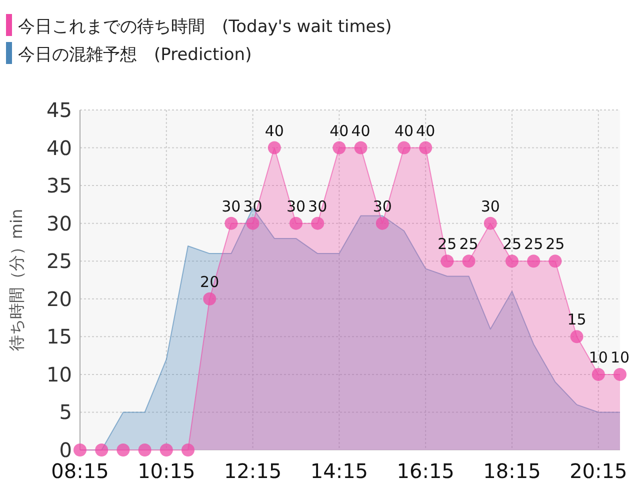 The image size is (640, 500). What do you see at coordinates (512, 471) in the screenshot?
I see `x-tick-label: 18:15` at bounding box center [512, 471].